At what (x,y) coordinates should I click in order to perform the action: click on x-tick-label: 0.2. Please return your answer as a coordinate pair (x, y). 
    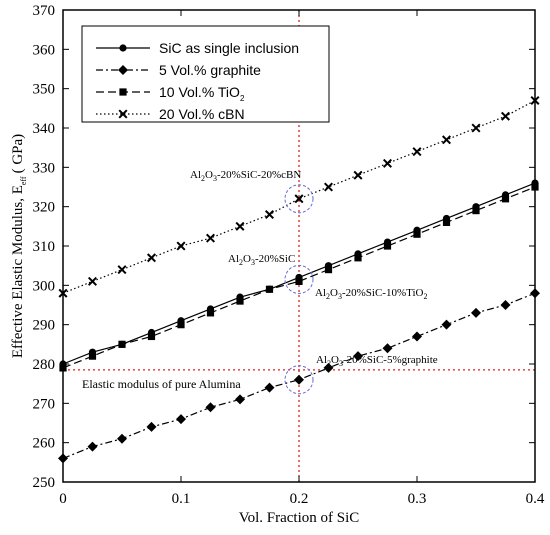
    Looking at the image, I should click on (299, 499).